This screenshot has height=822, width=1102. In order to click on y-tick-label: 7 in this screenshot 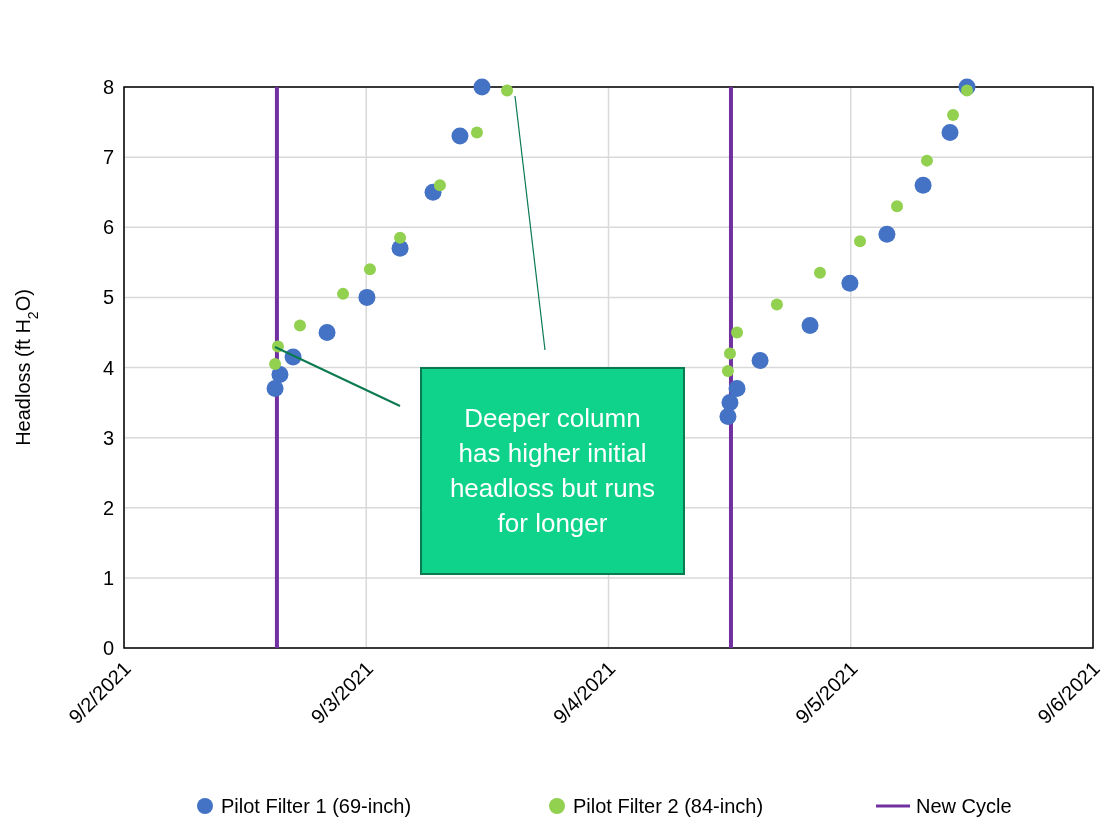, I will do `click(108, 157)`.